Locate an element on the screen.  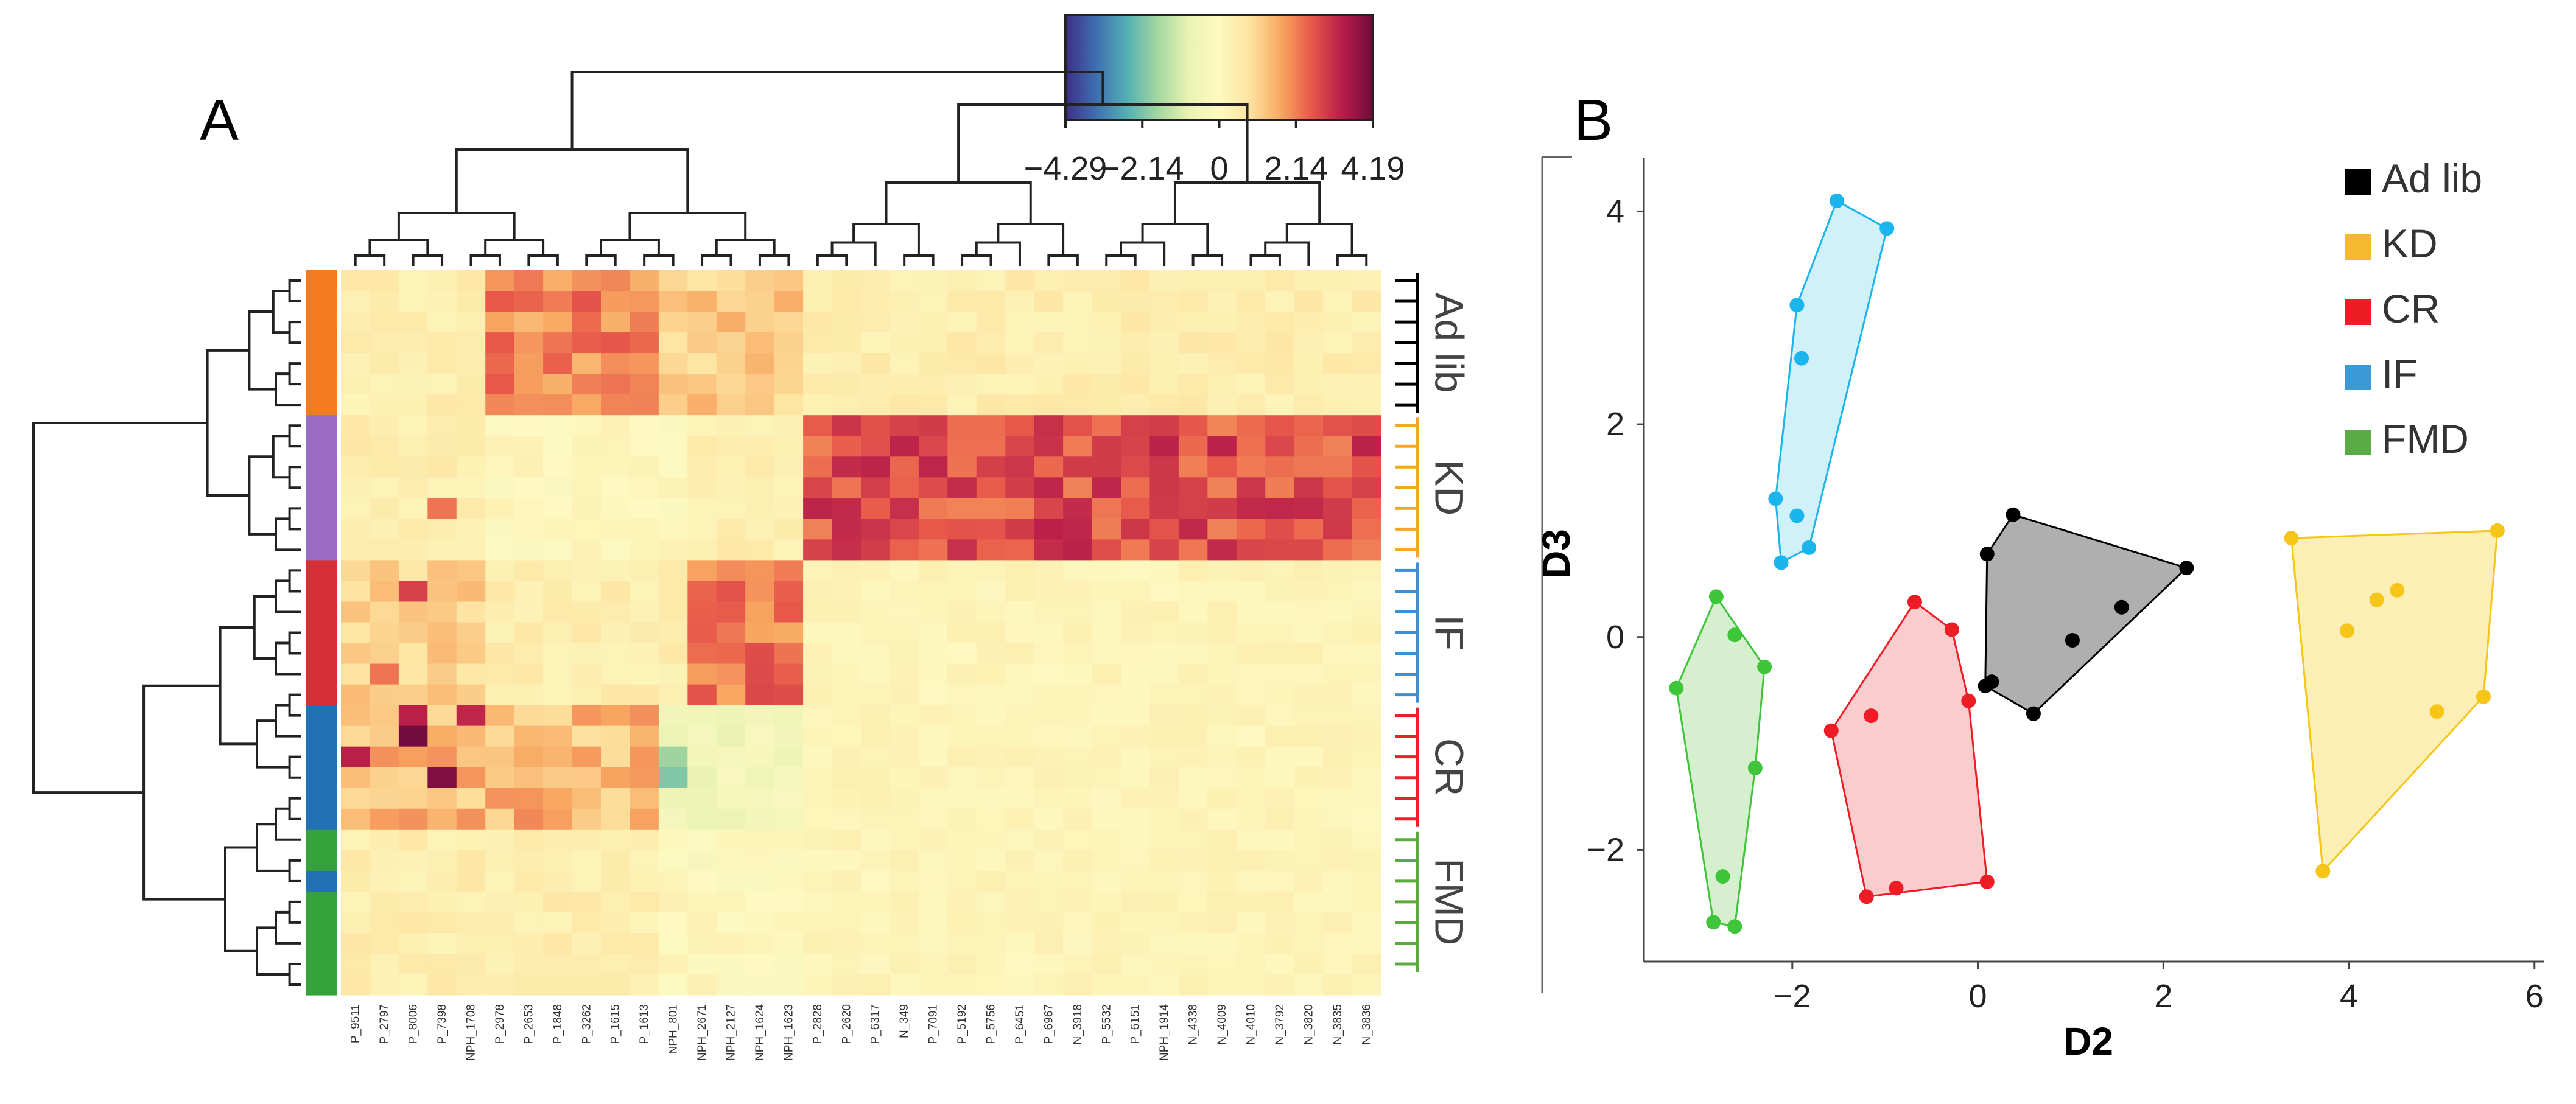
legend-label: CR is located at coordinates (2411, 308).